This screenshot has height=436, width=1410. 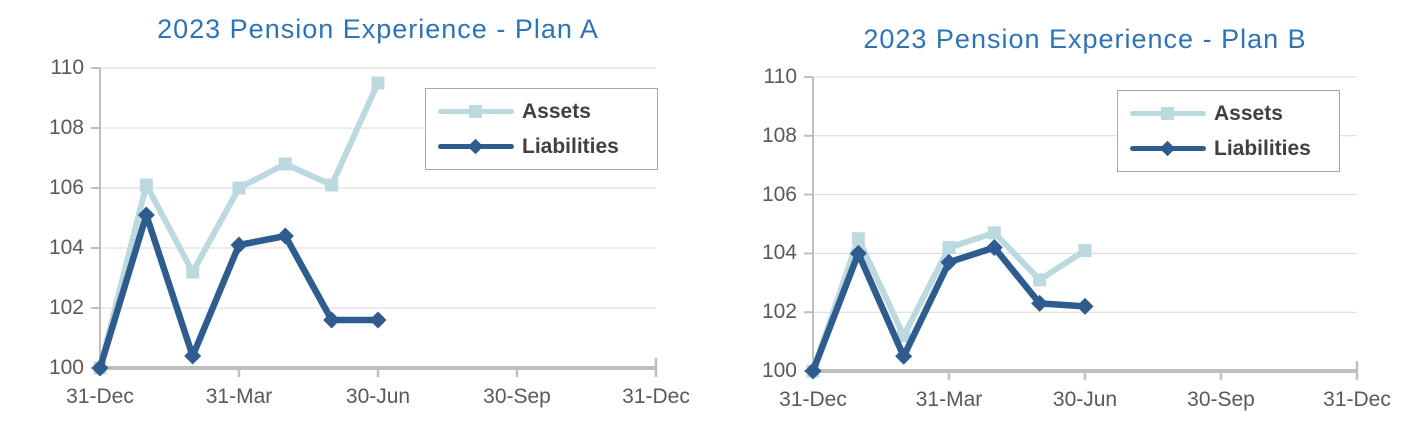 What do you see at coordinates (378, 29) in the screenshot?
I see `chart-title: 2023 Pension Experience - Plan A` at bounding box center [378, 29].